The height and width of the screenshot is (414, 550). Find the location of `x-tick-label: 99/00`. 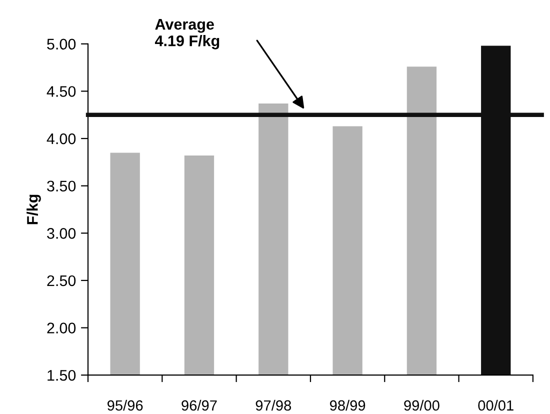

x-tick-label: 99/00 is located at coordinates (422, 405).